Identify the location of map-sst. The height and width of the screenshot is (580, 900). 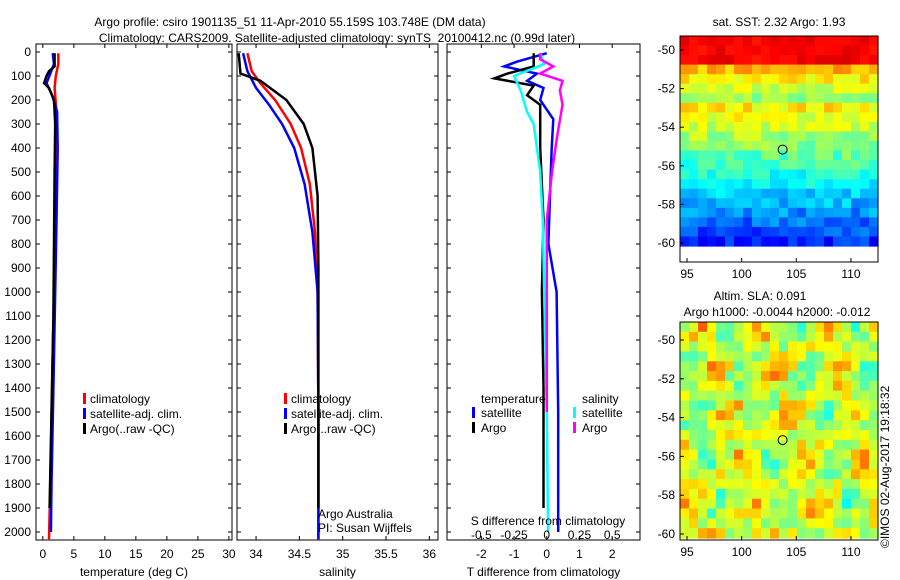
(779, 141).